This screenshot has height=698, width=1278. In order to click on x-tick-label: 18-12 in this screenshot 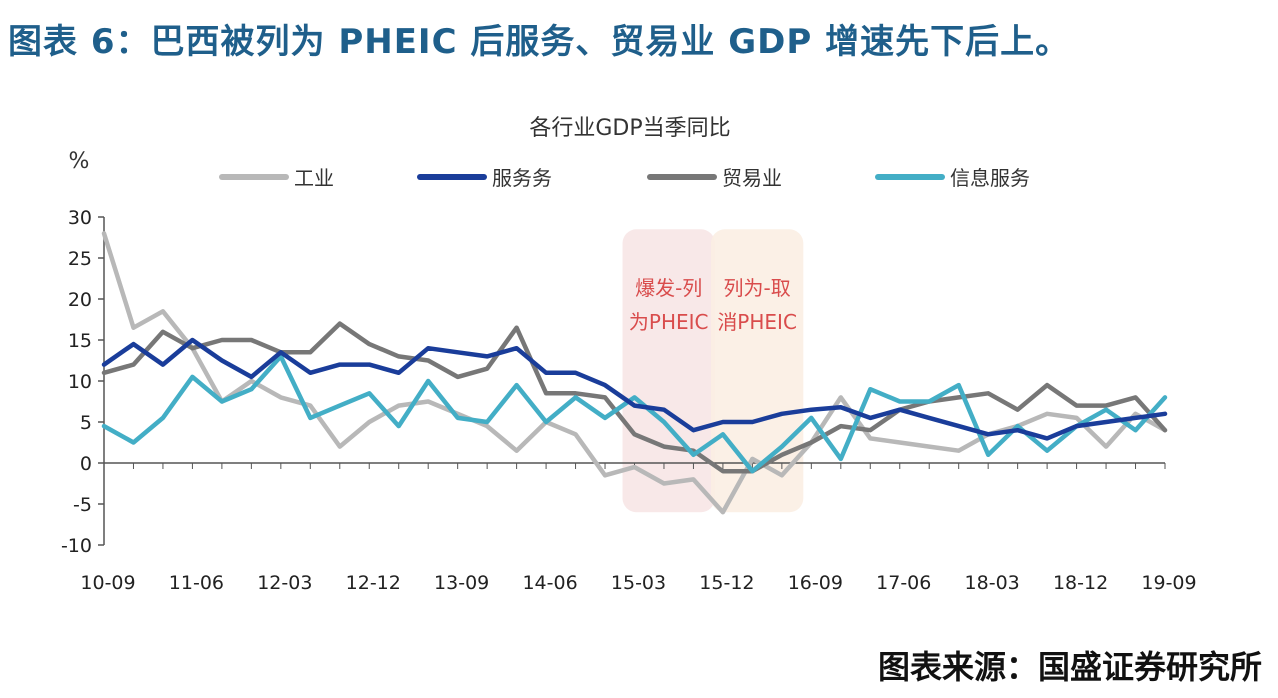, I will do `click(1080, 583)`.